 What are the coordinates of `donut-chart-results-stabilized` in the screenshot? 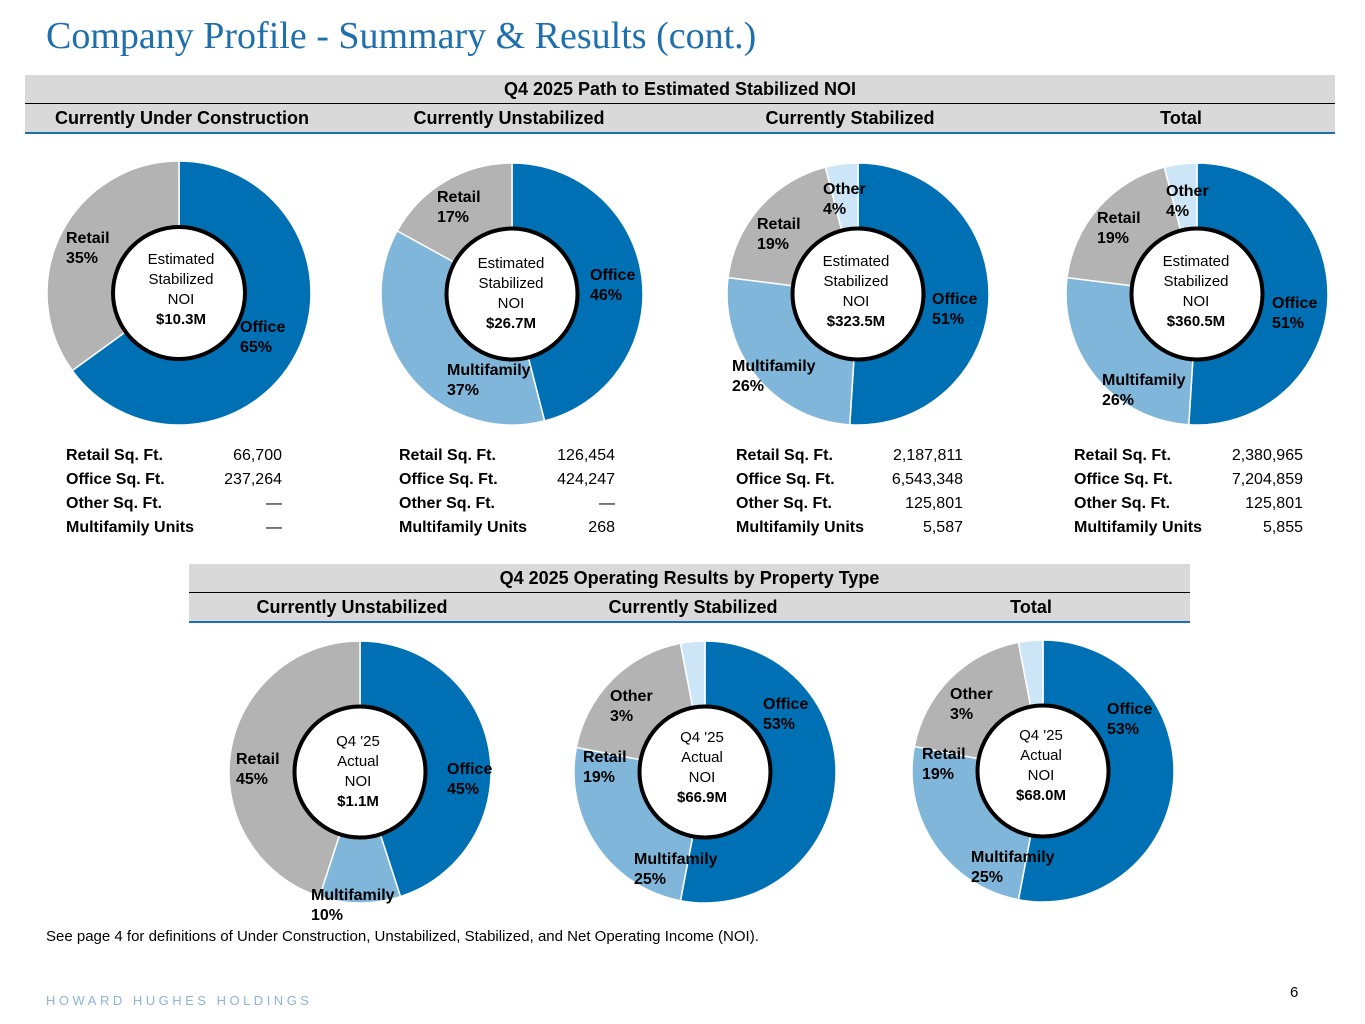 It's located at (705, 772).